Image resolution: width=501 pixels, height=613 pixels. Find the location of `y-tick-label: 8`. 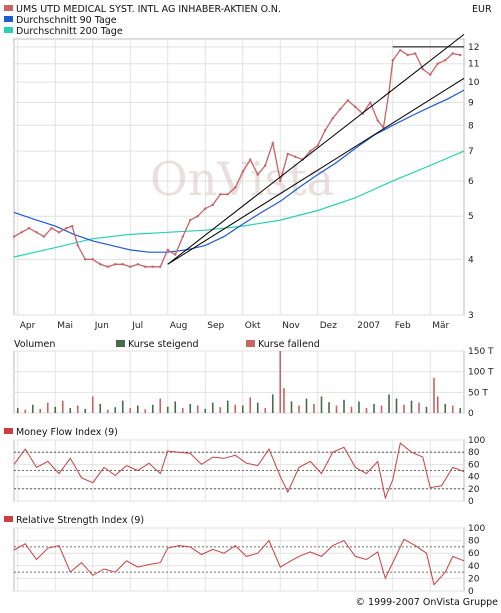

y-tick-label: 8 is located at coordinates (471, 126).